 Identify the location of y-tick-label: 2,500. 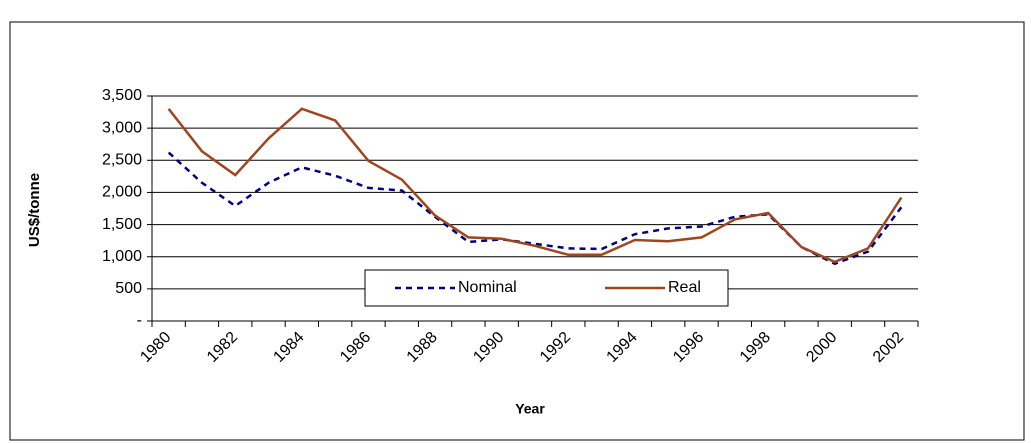
(122, 160).